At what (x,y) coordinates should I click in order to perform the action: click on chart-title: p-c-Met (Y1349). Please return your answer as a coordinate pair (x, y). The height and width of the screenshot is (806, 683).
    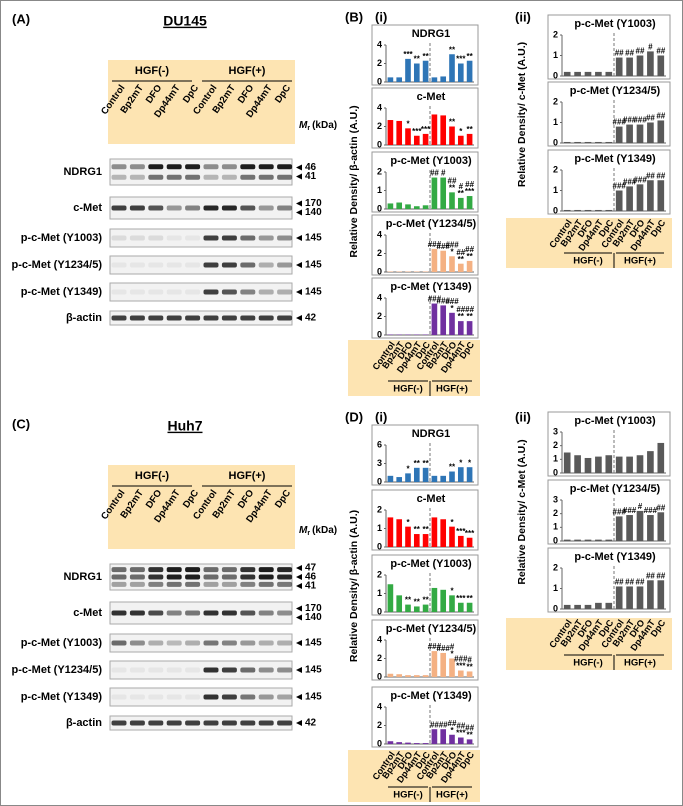
    Looking at the image, I should click on (431, 287).